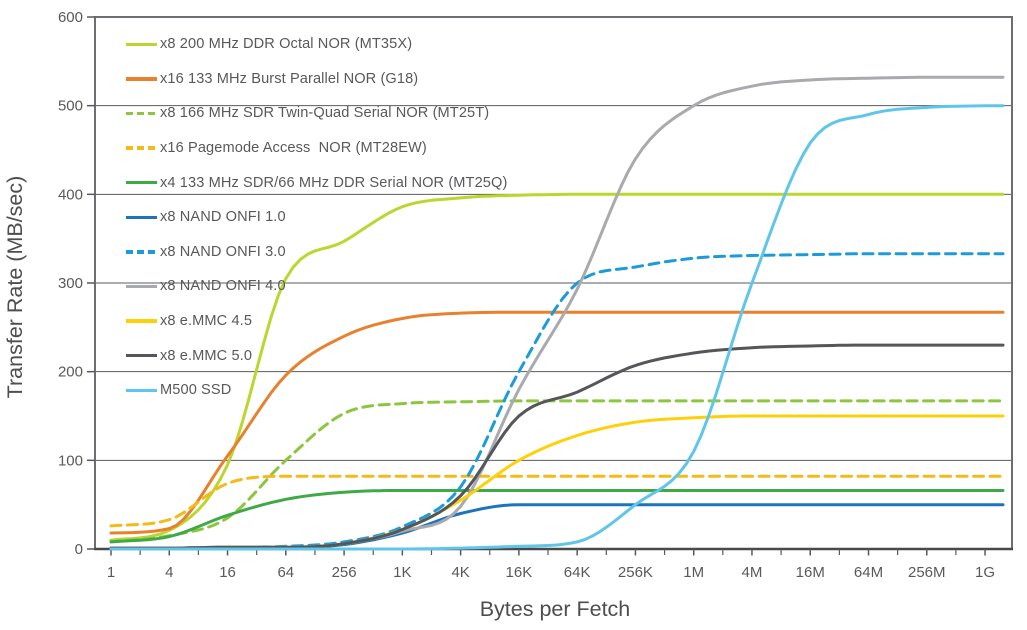  Describe the element at coordinates (227, 572) in the screenshot. I see `x-tick-label: 16` at that location.